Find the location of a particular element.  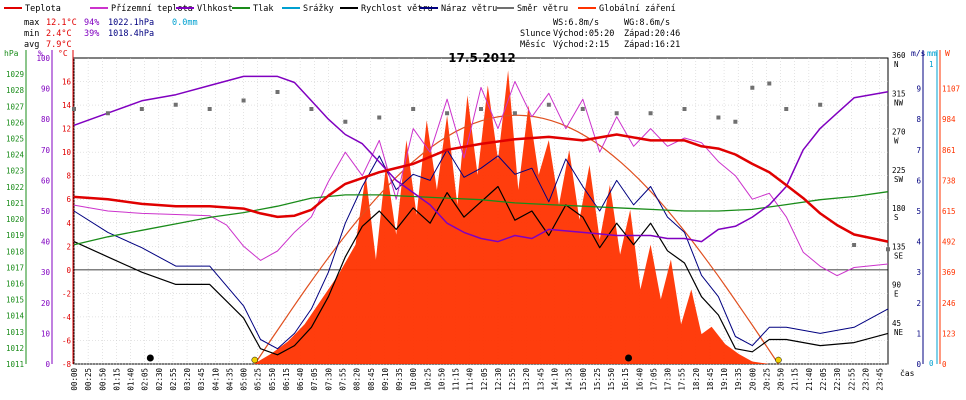

stats-min-temp: 2.4°C is located at coordinates (59, 34).